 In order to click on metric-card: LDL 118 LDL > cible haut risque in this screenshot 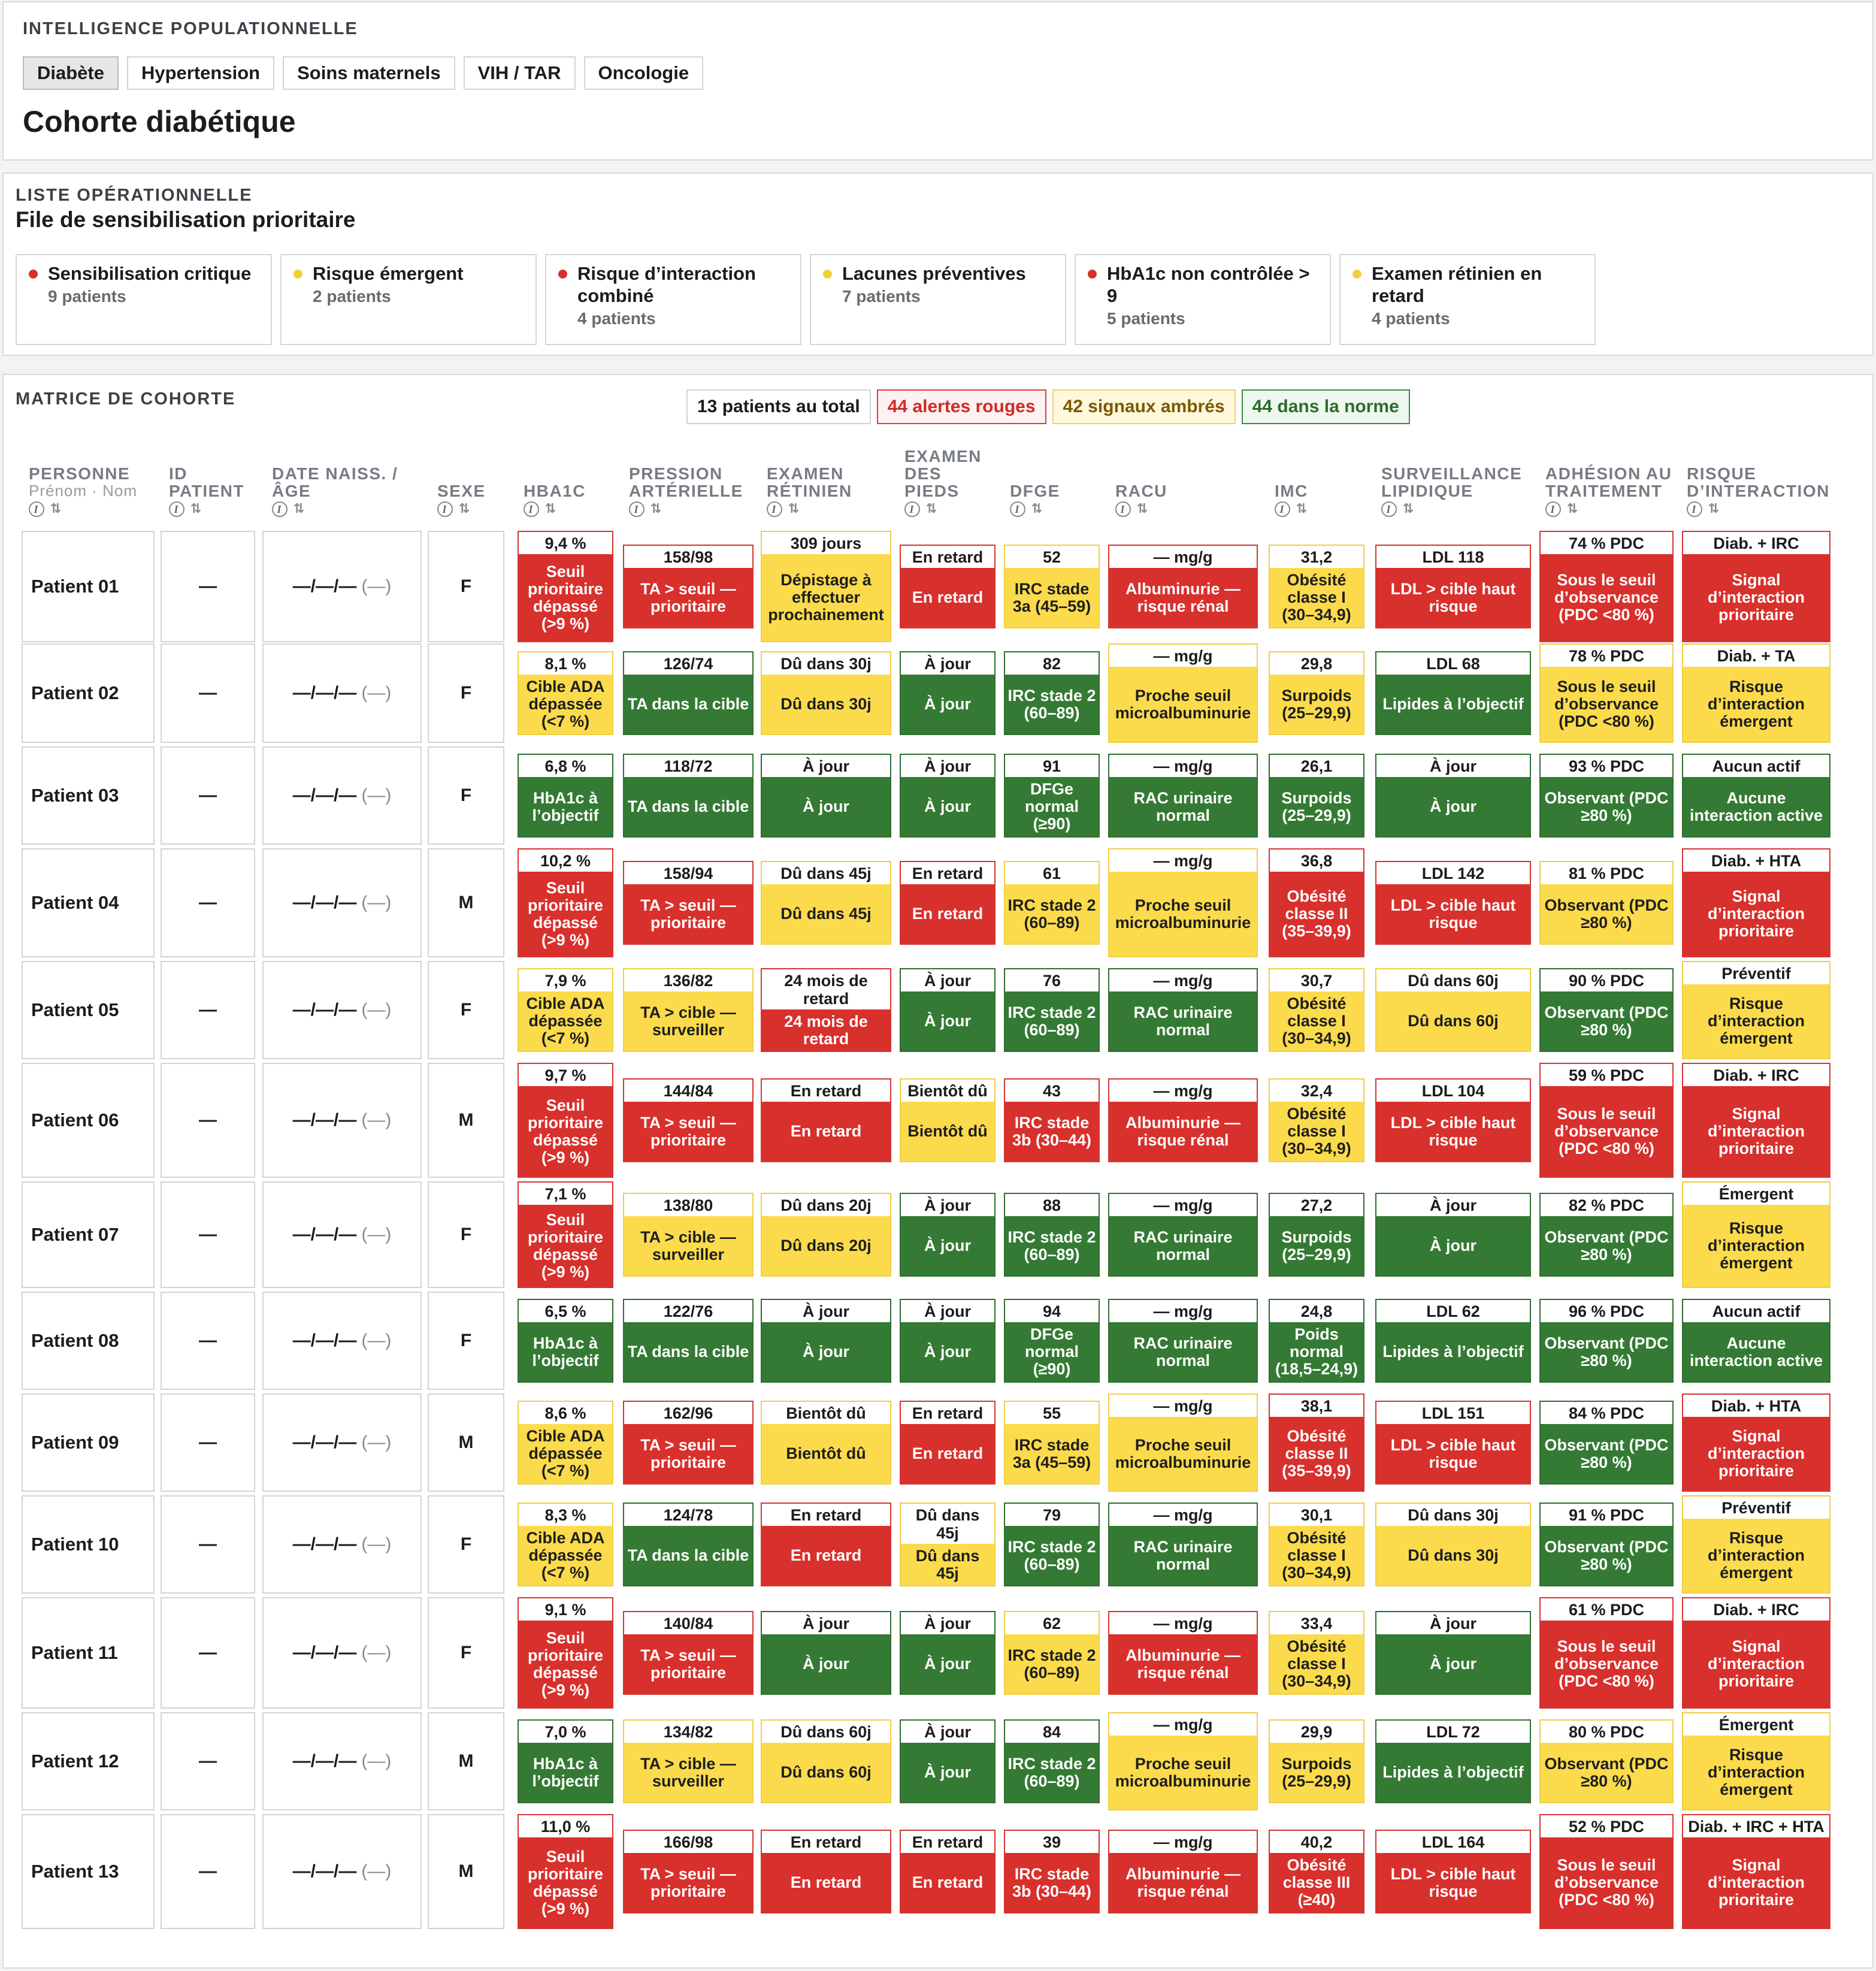, I will do `click(1453, 586)`.